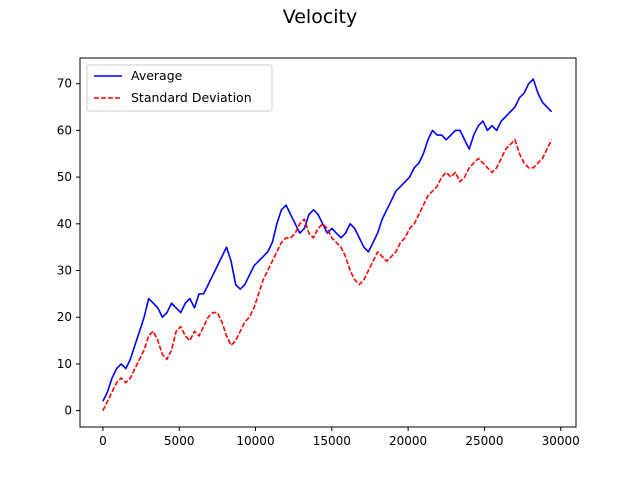  What do you see at coordinates (179, 441) in the screenshot?
I see `x-tick-label: 5000` at bounding box center [179, 441].